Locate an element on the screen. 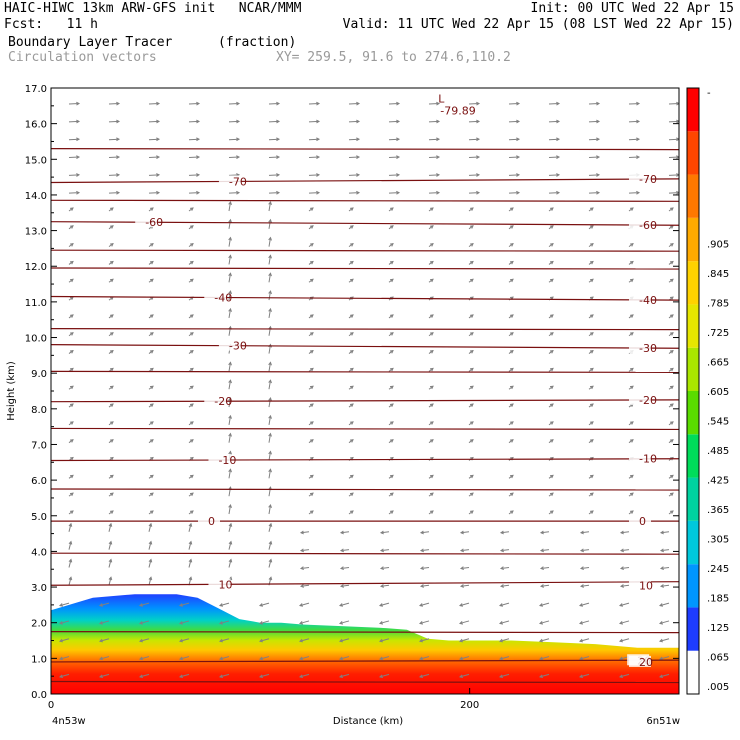 The width and height of the screenshot is (740, 740). colorbar-label: .845 is located at coordinates (718, 274).